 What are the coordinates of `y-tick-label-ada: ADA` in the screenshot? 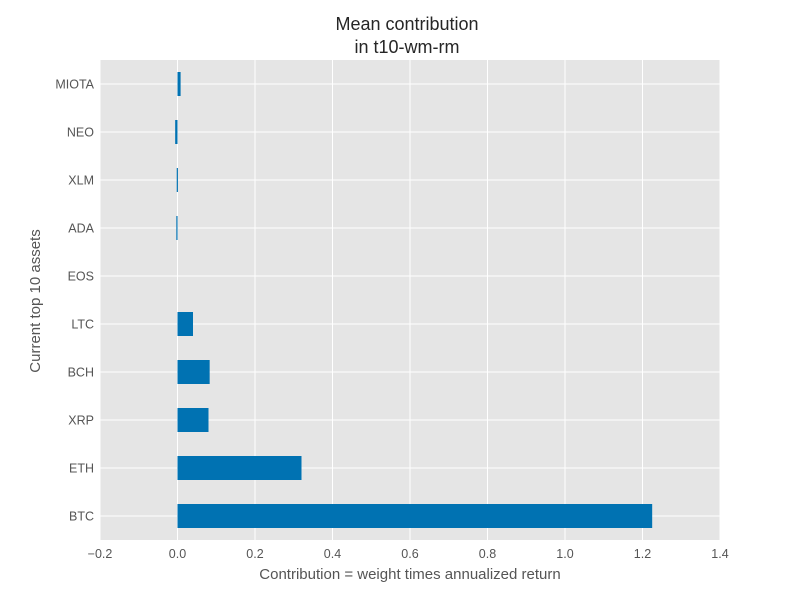 It's located at (81, 229).